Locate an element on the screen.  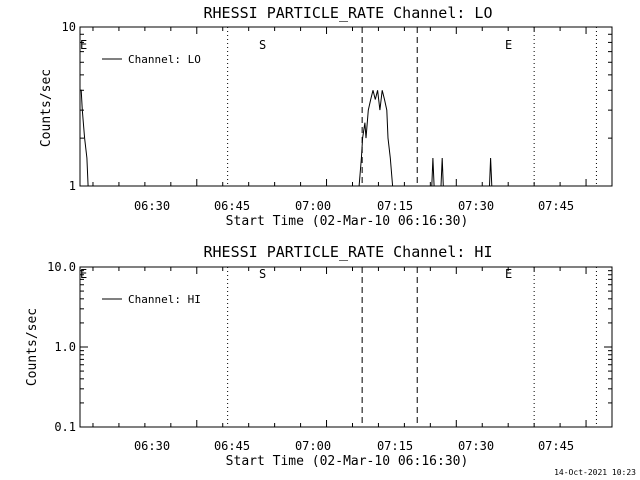
y-tick-label: 1 is located at coordinates (72, 186).